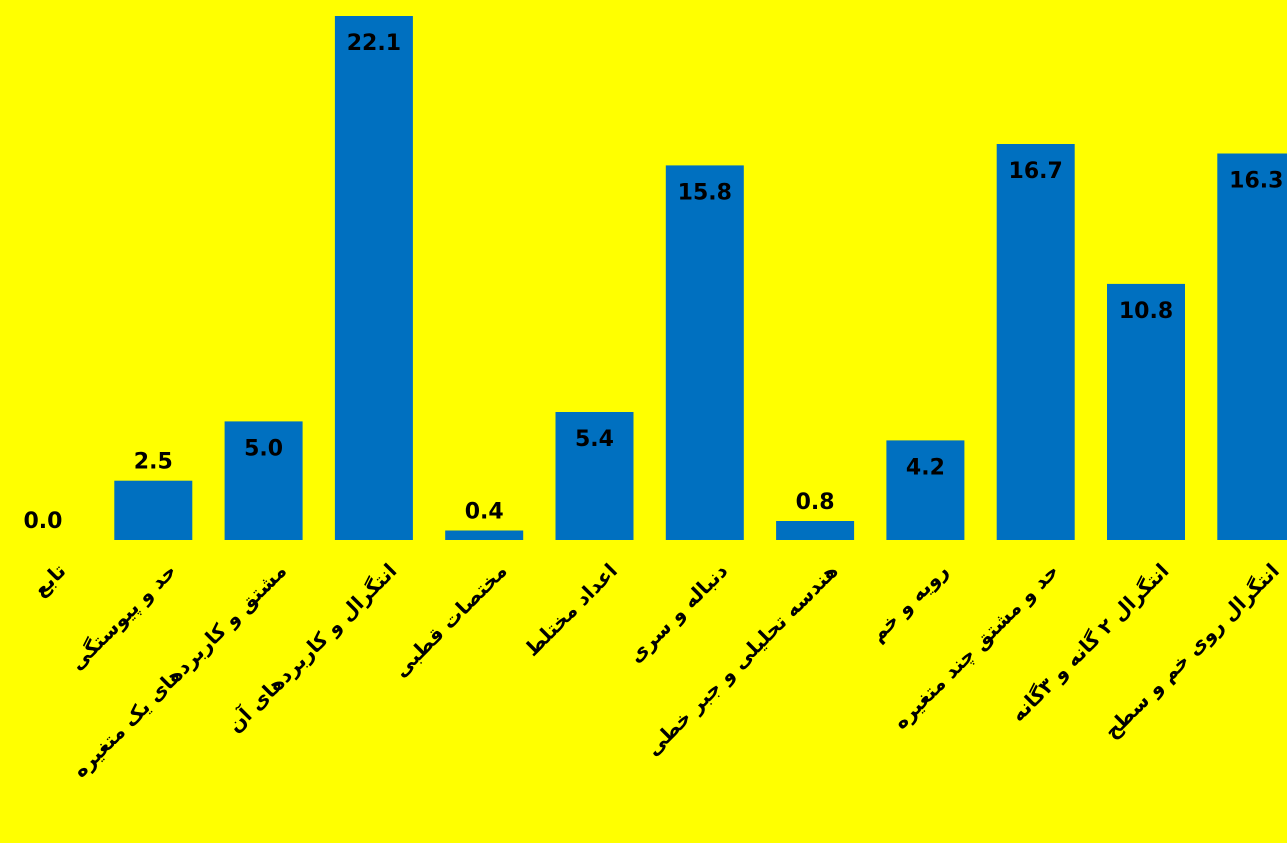 The width and height of the screenshot is (1287, 843). I want to click on value-label-7: 0.8, so click(815, 502).